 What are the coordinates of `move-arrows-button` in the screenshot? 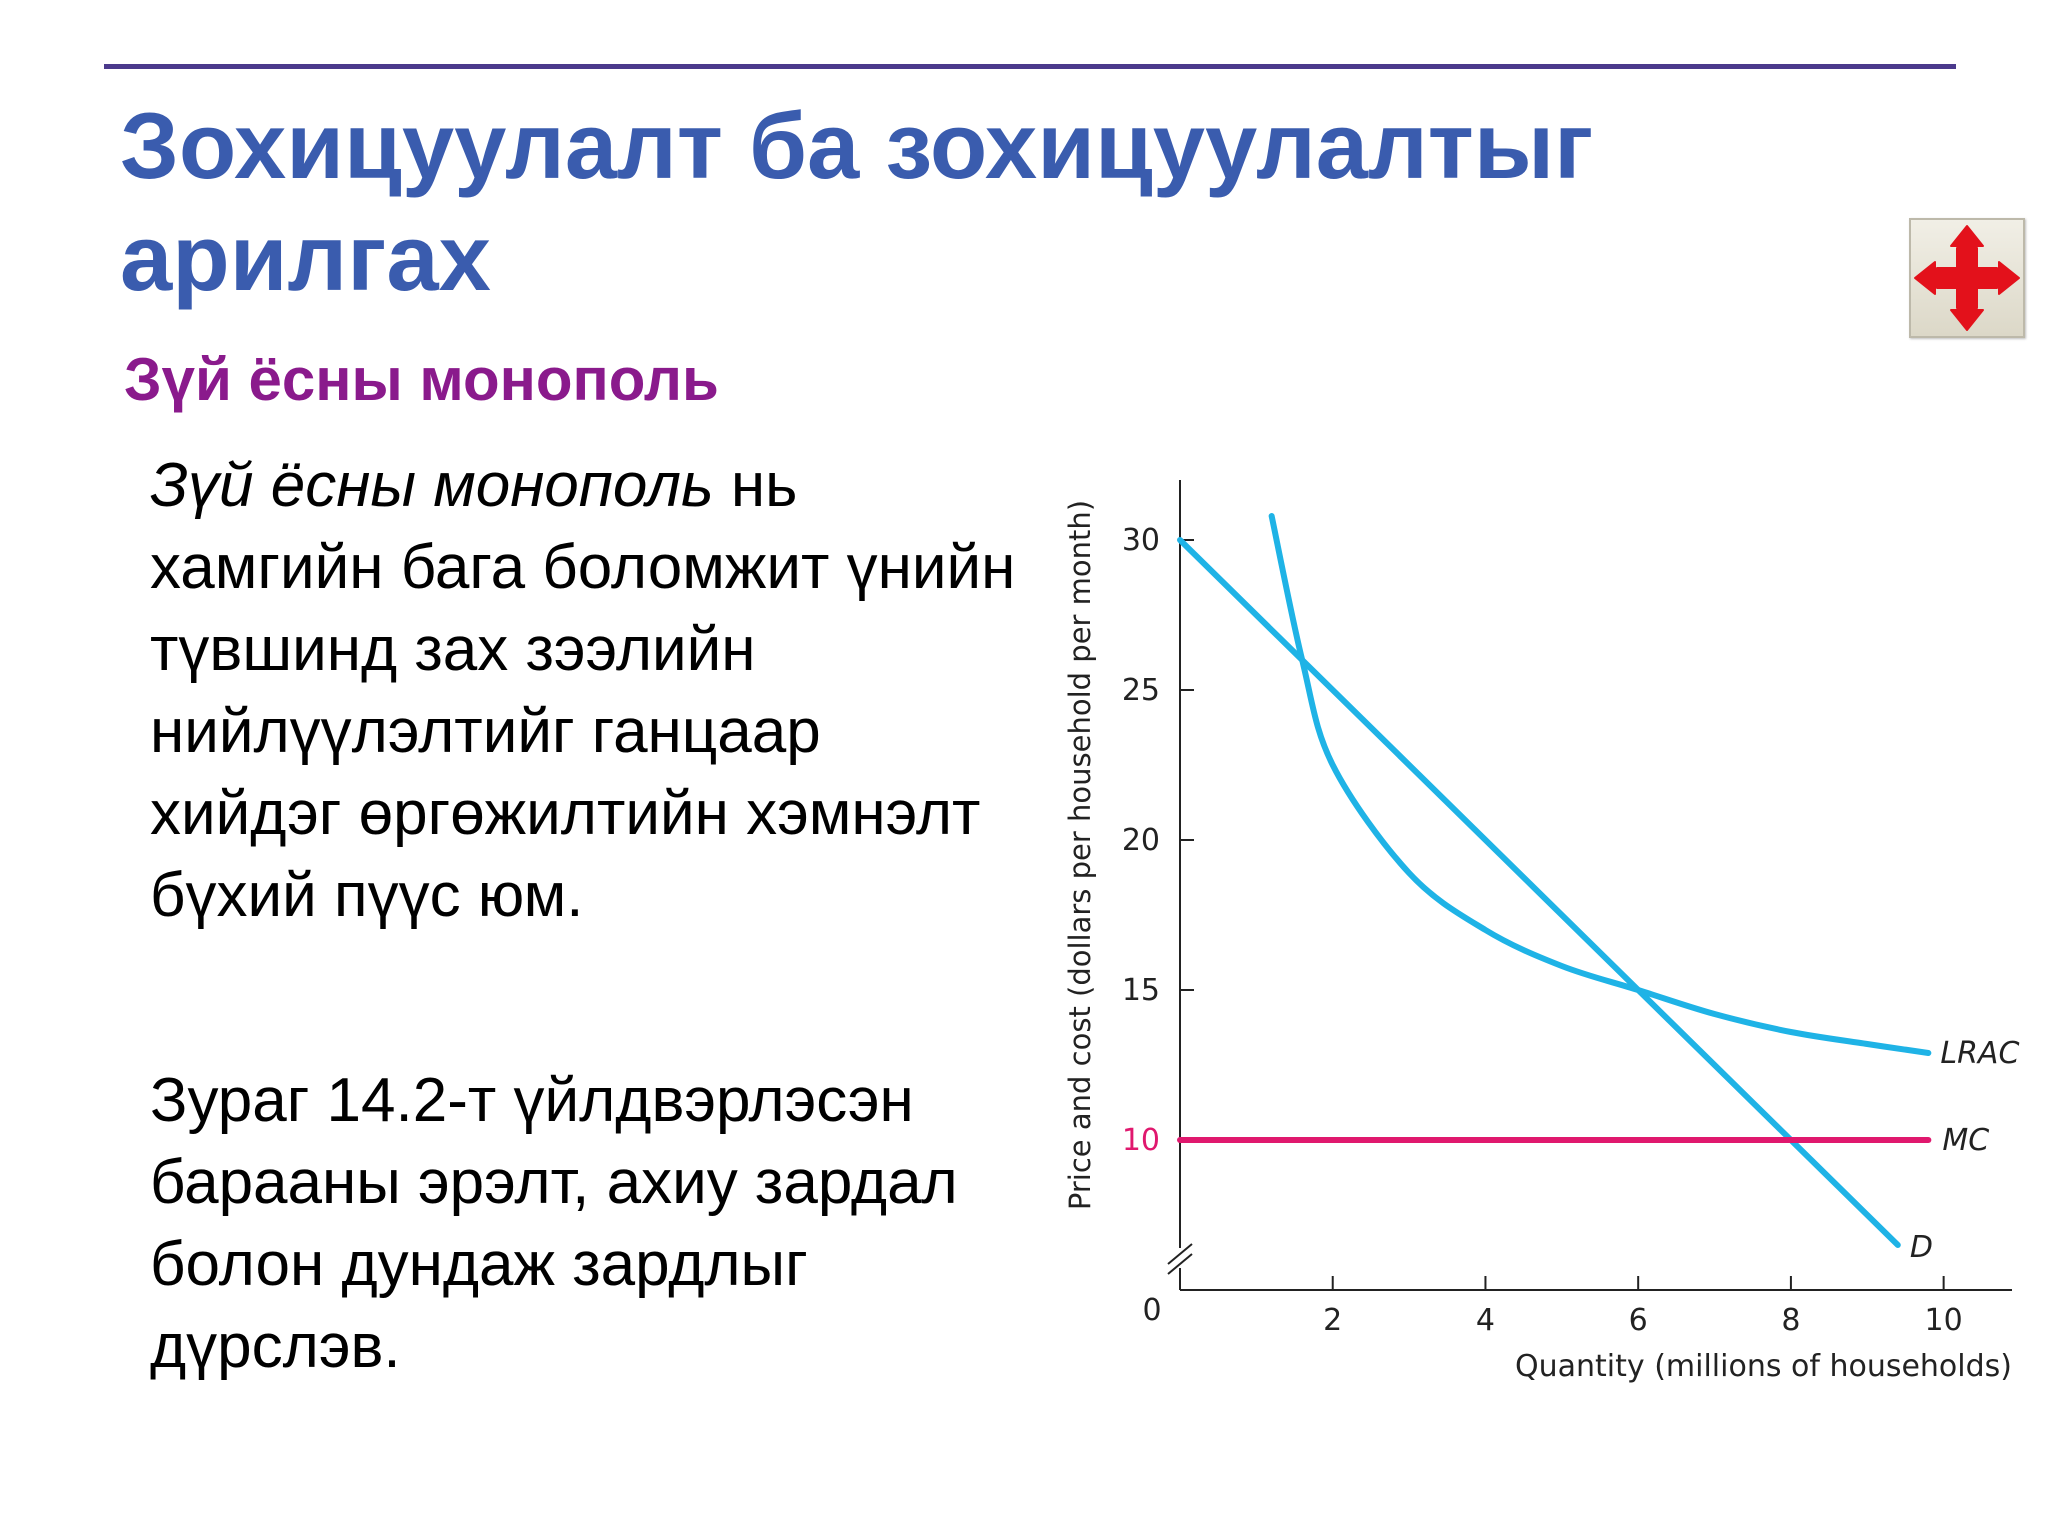 It's located at (1967, 278).